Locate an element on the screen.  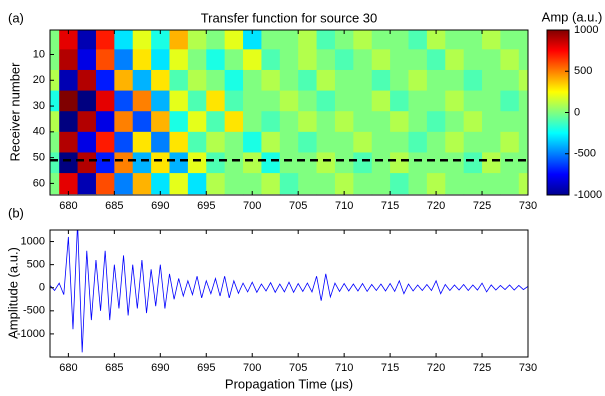
y-tick-label: 50 is located at coordinates (39, 158).